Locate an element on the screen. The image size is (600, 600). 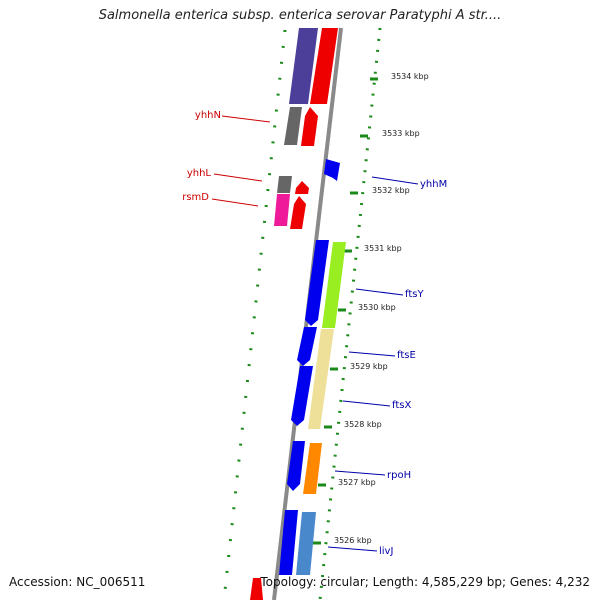
scale-tick-label: 3531 kbp is located at coordinates (383, 248).